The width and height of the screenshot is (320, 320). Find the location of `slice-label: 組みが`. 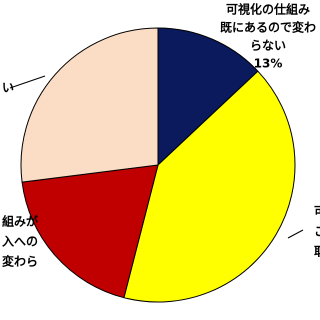

slice-label: 組みが is located at coordinates (20, 221).